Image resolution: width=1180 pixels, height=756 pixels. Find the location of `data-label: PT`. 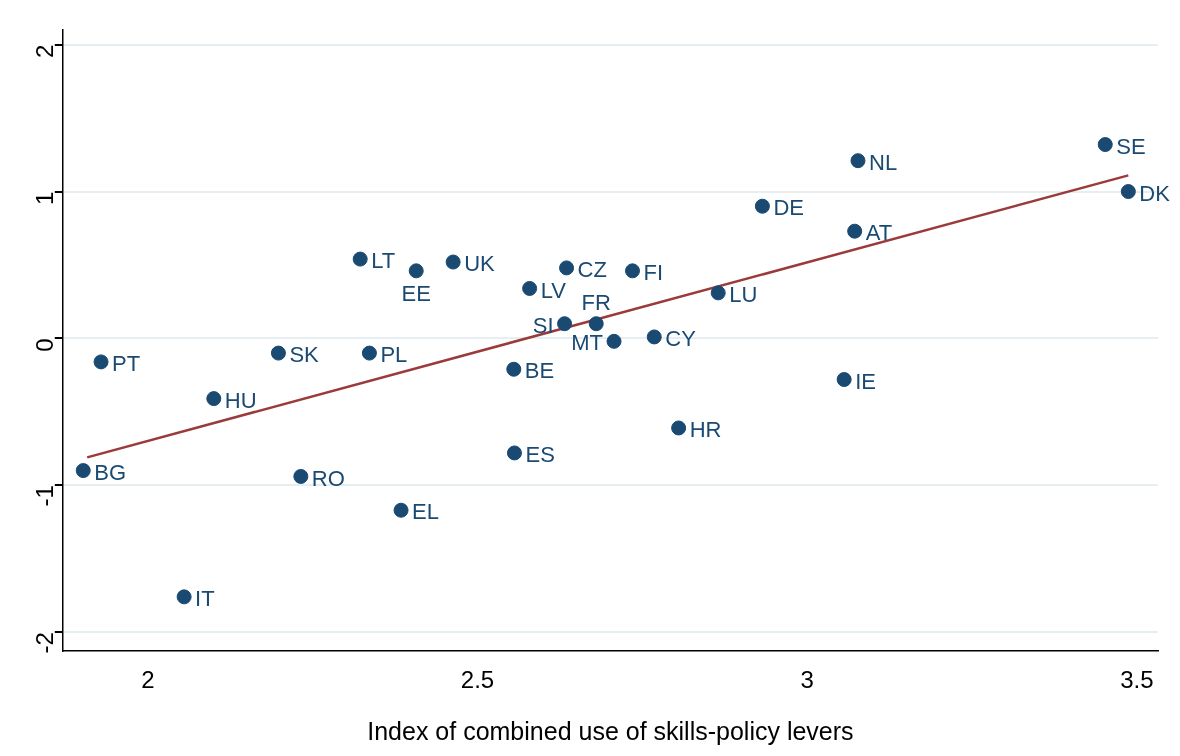

data-label: PT is located at coordinates (126, 363).